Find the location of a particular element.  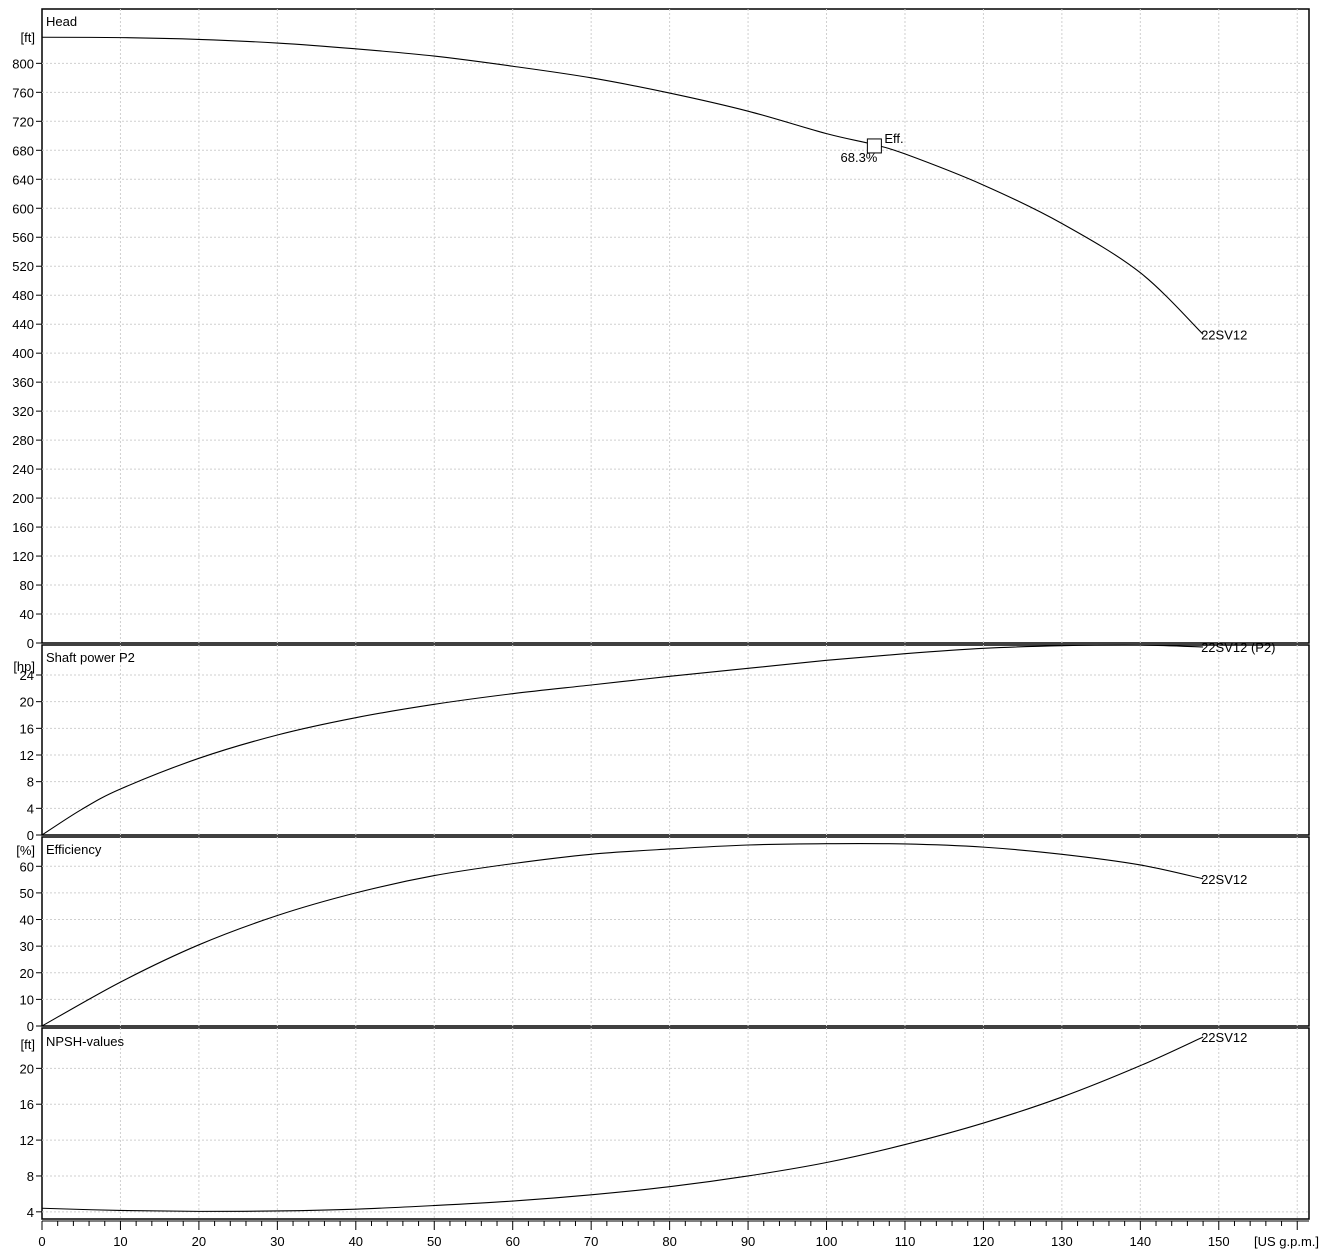

y-tick-label: 160 is located at coordinates (23, 527).